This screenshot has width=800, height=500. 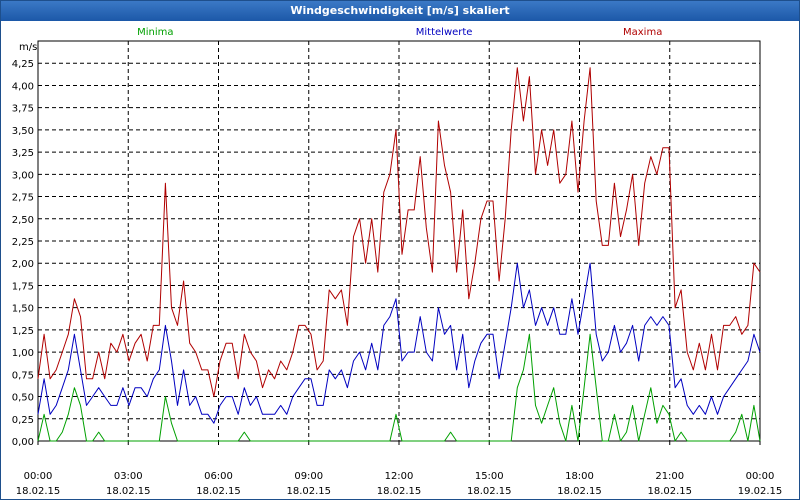 What do you see at coordinates (399, 32) in the screenshot?
I see `legend: Minima Mittelwerte Maxima` at bounding box center [399, 32].